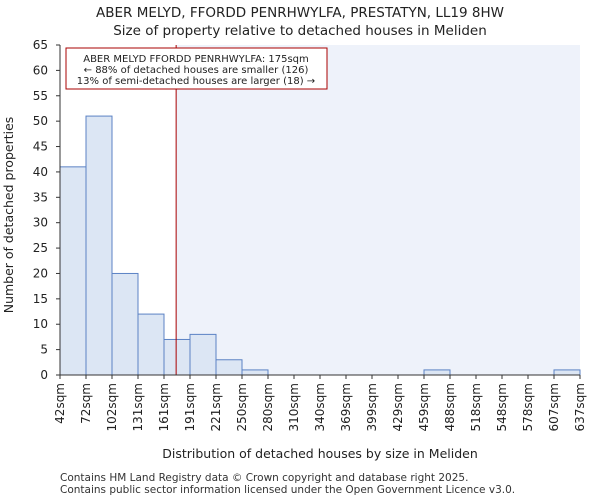 Image resolution: width=600 pixels, height=500 pixels. Describe the element at coordinates (268, 407) in the screenshot. I see `x-tick-label: 280sqm` at that location.